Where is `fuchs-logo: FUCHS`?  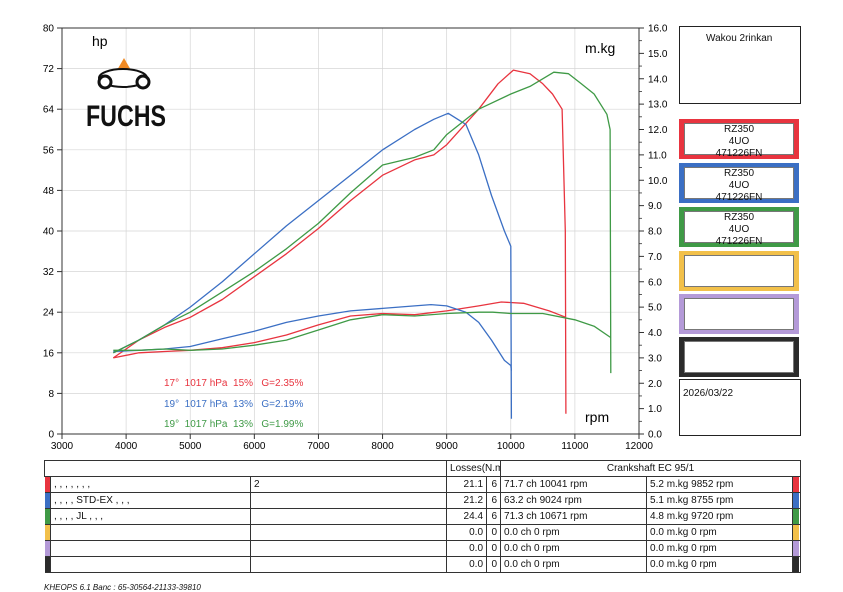
fuchs-logo: FUCHS is located at coordinates (126, 95).